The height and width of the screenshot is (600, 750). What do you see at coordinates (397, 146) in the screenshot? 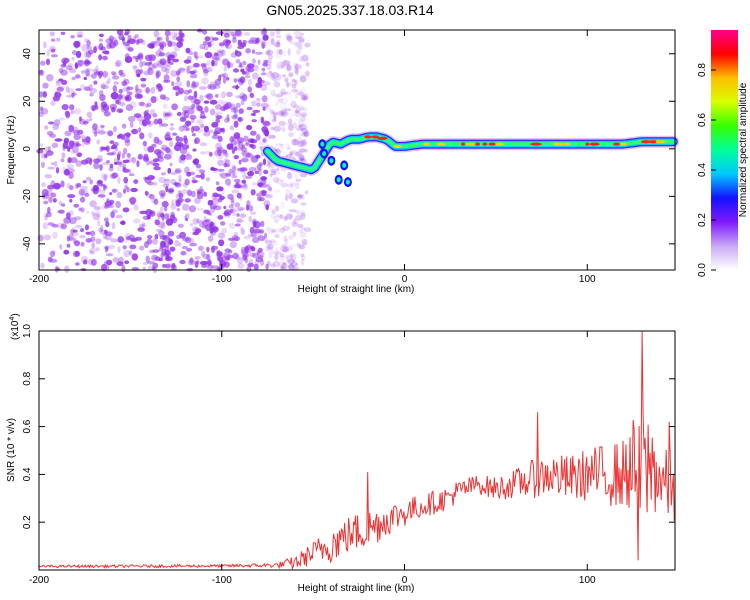
I see `trace-hot-spot` at bounding box center [397, 146].